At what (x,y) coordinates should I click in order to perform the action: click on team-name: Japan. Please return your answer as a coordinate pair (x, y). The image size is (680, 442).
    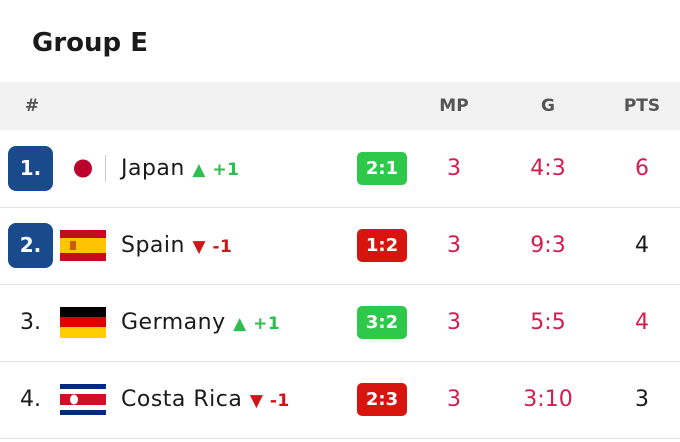
    Looking at the image, I should click on (153, 168).